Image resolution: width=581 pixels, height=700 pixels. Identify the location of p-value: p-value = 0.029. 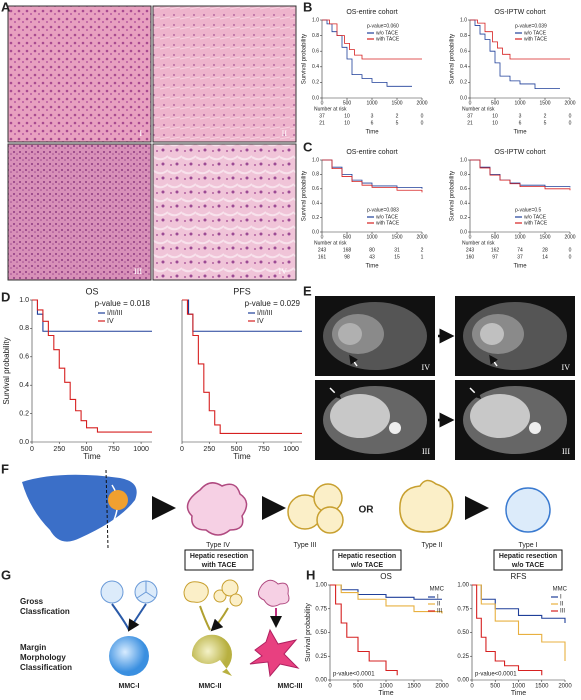
(273, 303).